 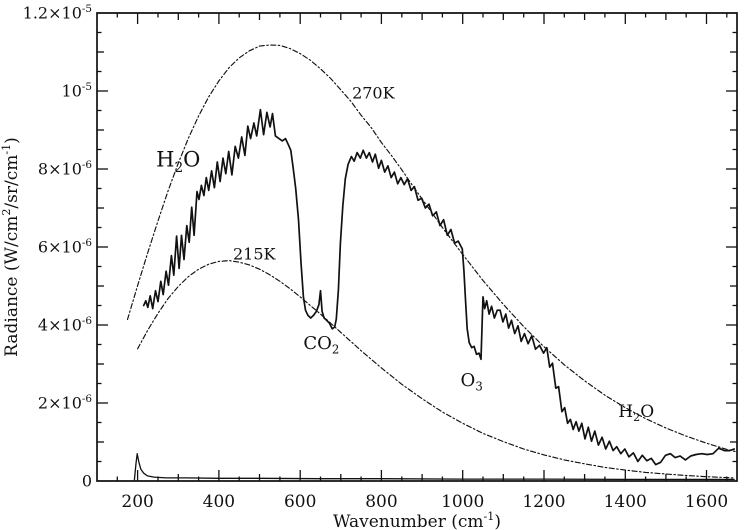 I want to click on y-axis-label: Radiance (W/cm2/sr/cm-1), so click(x=11, y=247).